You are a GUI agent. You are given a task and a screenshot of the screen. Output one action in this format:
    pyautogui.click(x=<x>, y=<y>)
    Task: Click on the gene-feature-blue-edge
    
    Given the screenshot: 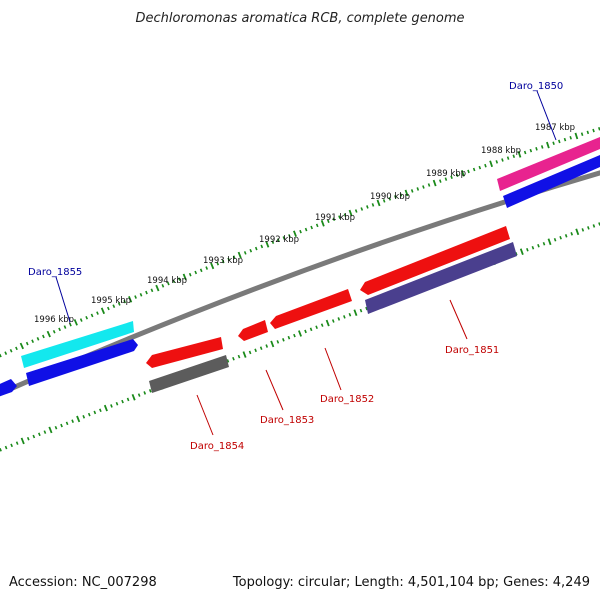 What is the action you would take?
    pyautogui.click(x=8, y=388)
    